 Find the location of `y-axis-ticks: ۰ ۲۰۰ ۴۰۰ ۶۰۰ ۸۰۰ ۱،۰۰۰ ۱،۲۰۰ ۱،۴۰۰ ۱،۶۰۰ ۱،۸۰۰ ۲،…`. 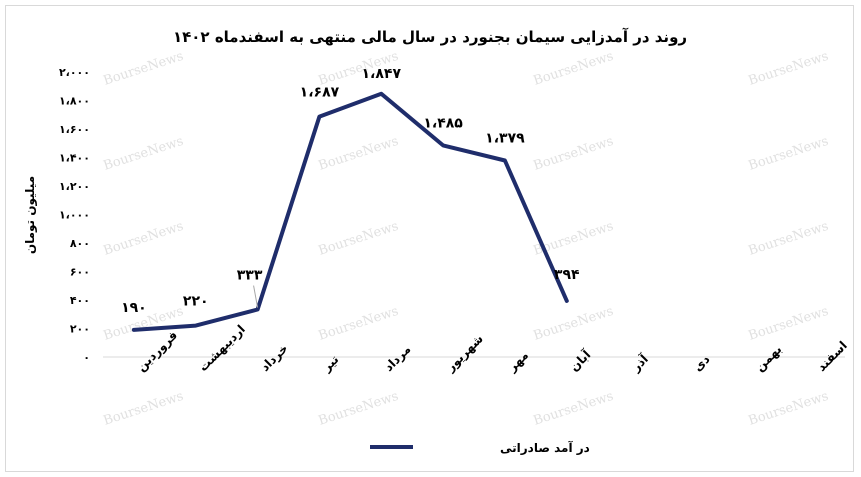

y-axis-ticks: ۰ ۲۰۰ ۴۰۰ ۶۰۰ ۸۰۰ ۱،۰۰۰ ۱،۲۰۰ ۱،۴۰۰ ۱،۶۰۰ ۱،۸۰۰ ۲،… is located at coordinates (74, 215).